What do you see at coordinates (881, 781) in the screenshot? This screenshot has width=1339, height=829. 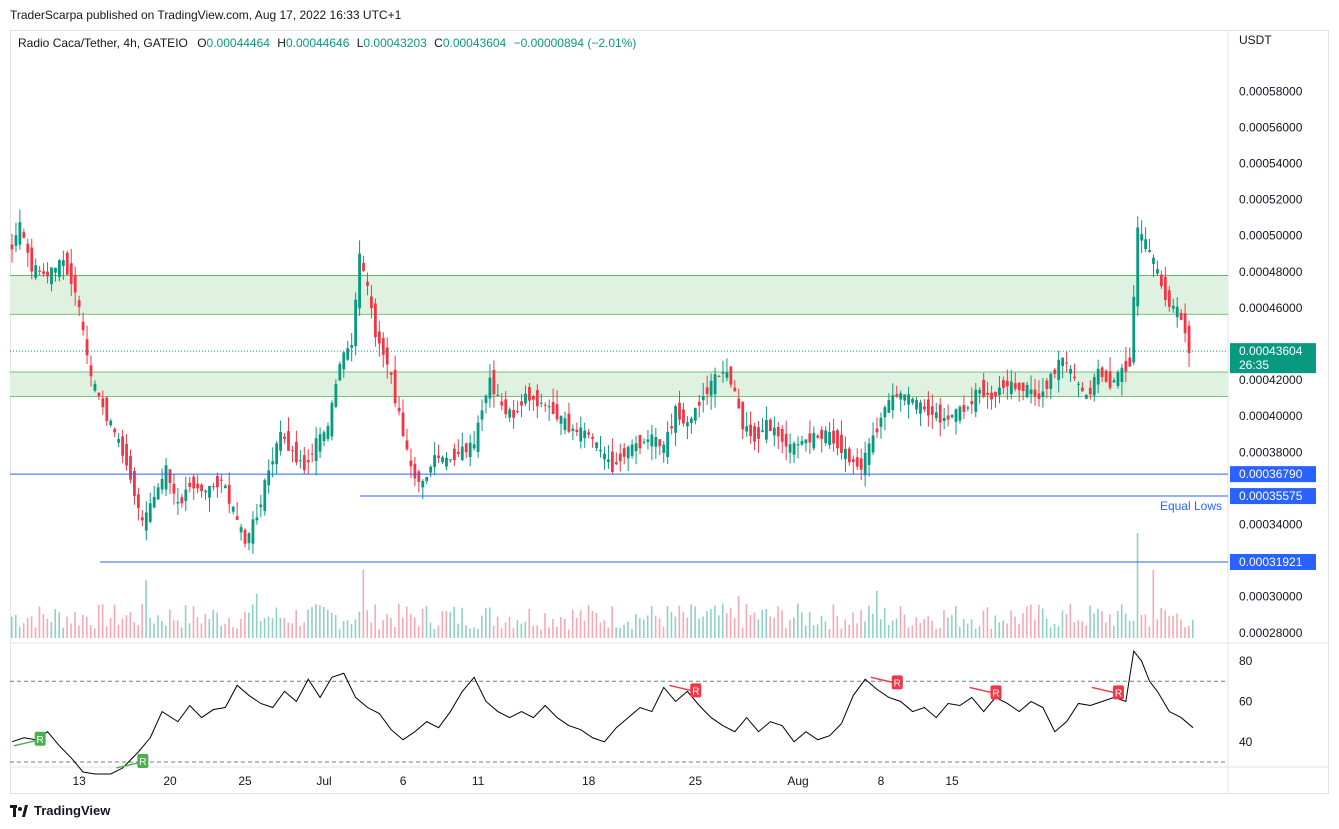 I see `time-axis-tick-9: 8` at bounding box center [881, 781].